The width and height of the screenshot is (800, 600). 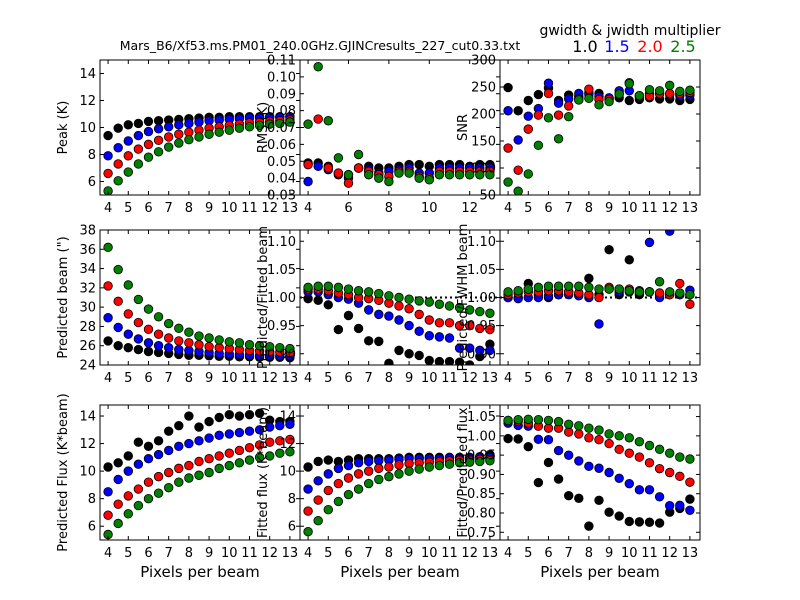 I want to click on y-axis-label: Peak (K), so click(x=63, y=128).